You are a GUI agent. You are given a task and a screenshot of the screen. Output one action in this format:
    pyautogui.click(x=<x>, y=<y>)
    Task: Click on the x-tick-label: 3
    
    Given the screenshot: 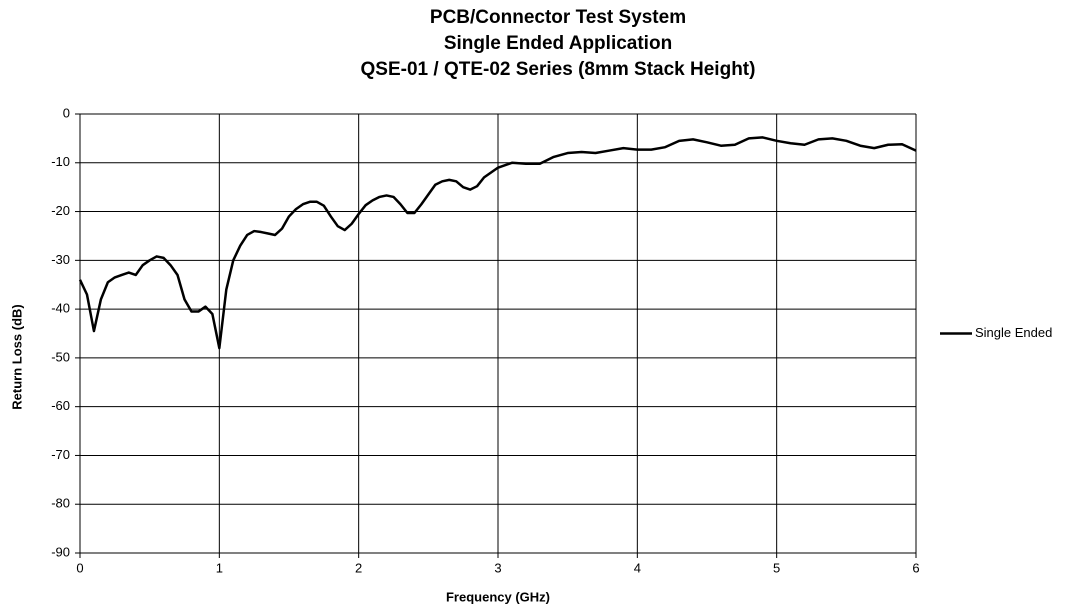 What is the action you would take?
    pyautogui.click(x=497, y=567)
    